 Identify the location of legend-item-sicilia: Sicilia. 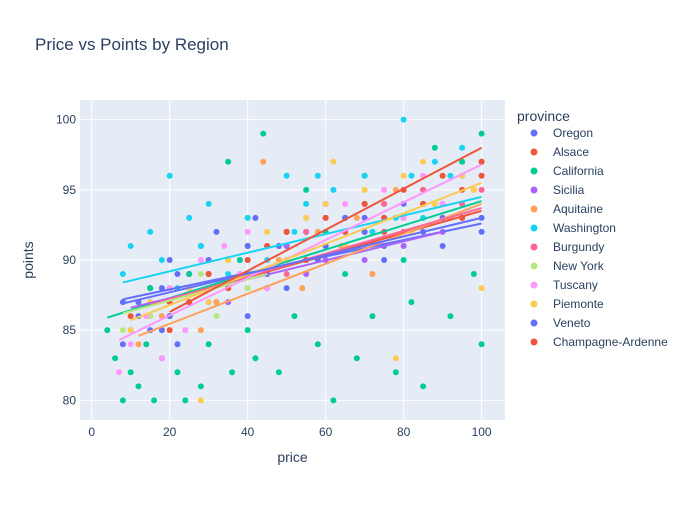
(557, 190).